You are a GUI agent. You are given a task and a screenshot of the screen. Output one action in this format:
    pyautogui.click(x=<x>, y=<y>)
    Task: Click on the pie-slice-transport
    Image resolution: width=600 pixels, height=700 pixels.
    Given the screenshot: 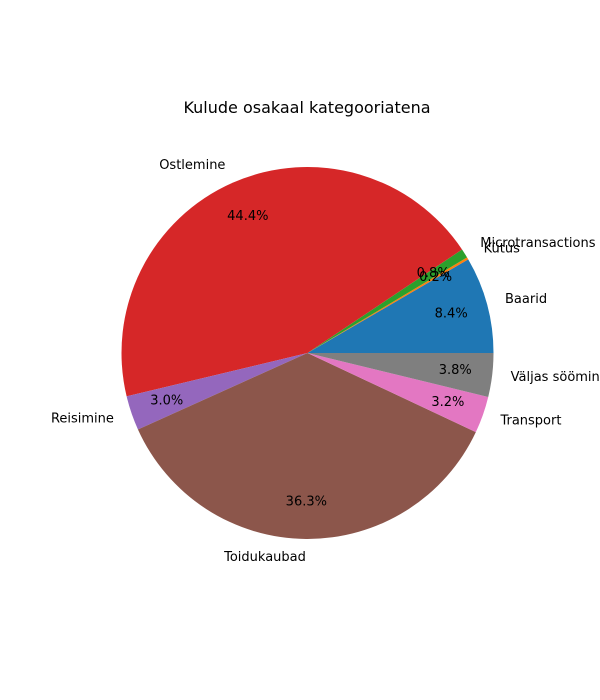 What is the action you would take?
    pyautogui.click(x=398, y=393)
    